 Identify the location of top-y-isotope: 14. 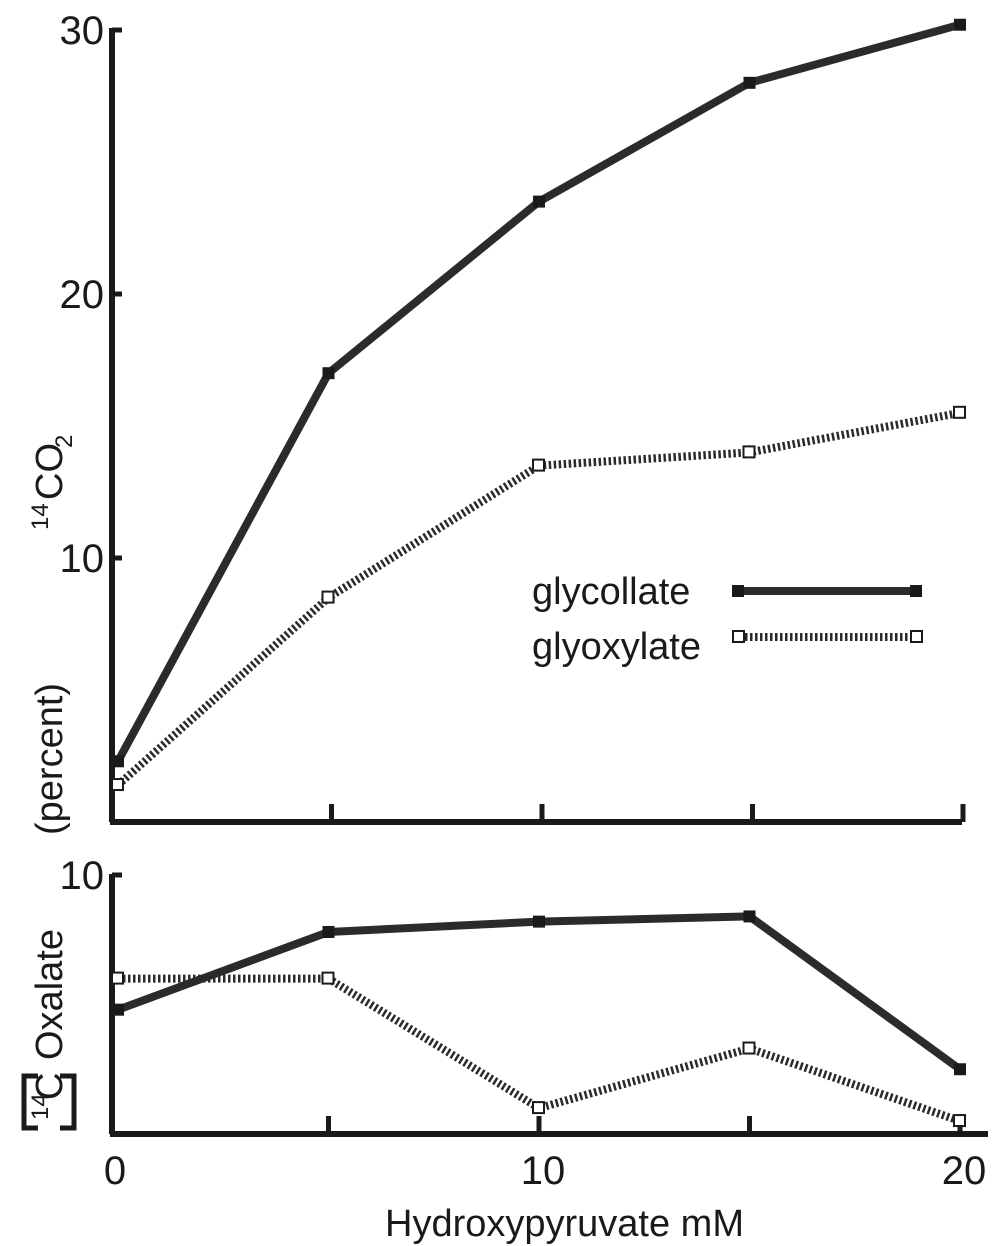
(40, 516).